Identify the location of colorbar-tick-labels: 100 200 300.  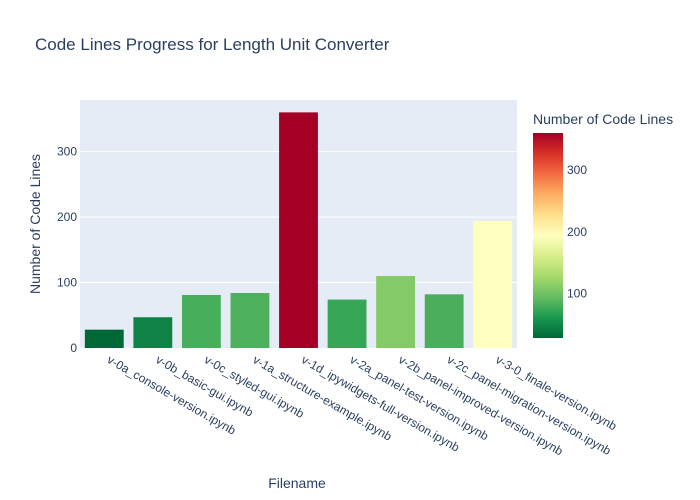
(577, 231).